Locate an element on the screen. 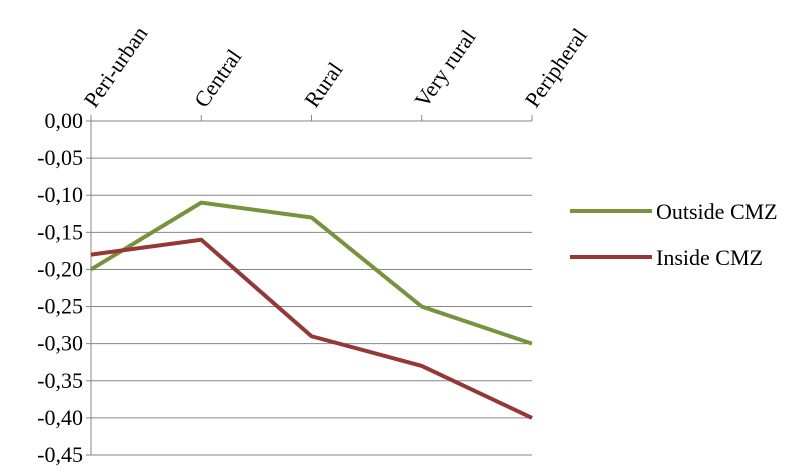 The width and height of the screenshot is (809, 472). y-tick-label: -0,10 is located at coordinates (60, 194).